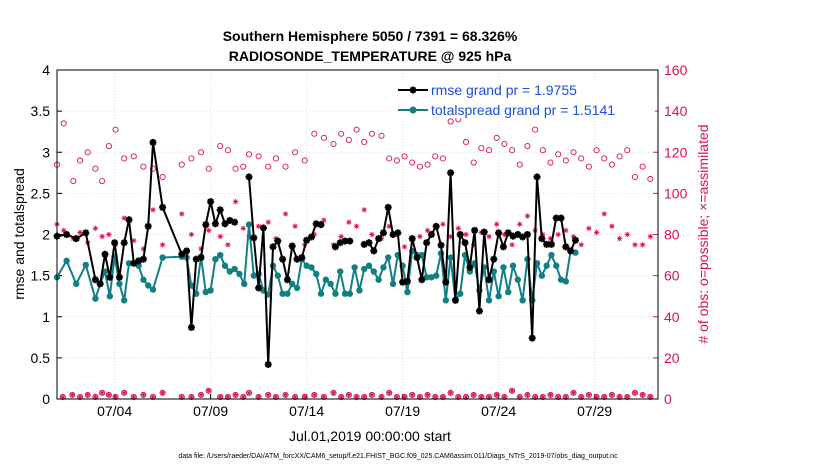  What do you see at coordinates (676, 193) in the screenshot?
I see `y2-tick-label: 100` at bounding box center [676, 193].